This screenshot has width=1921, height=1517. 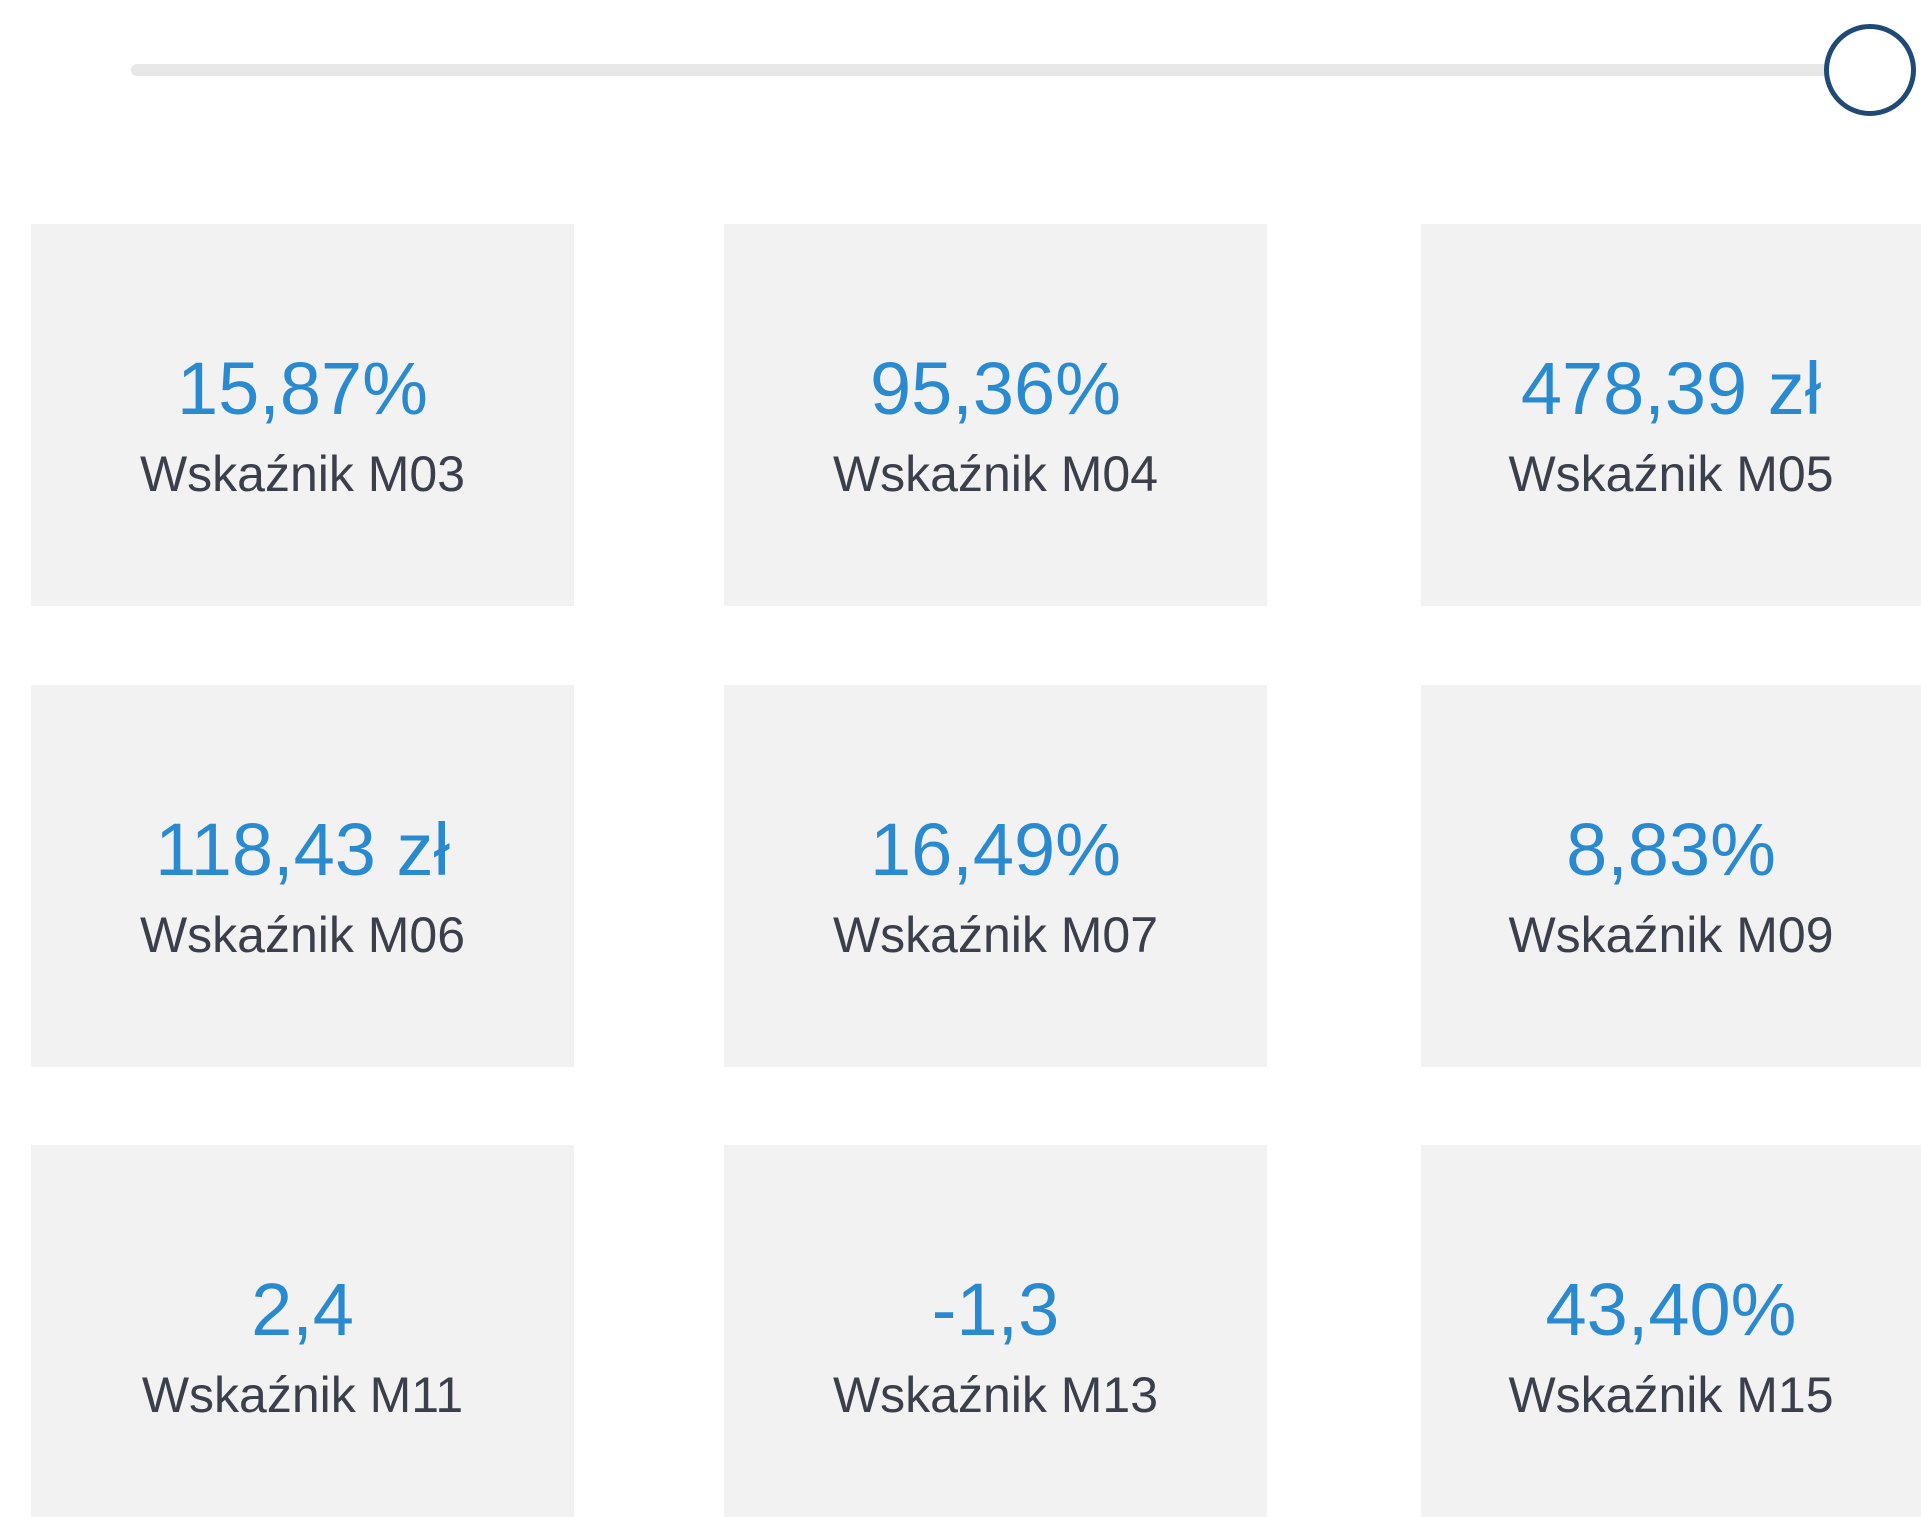 I want to click on metric-label: Wskaźnik M04, so click(x=995, y=474).